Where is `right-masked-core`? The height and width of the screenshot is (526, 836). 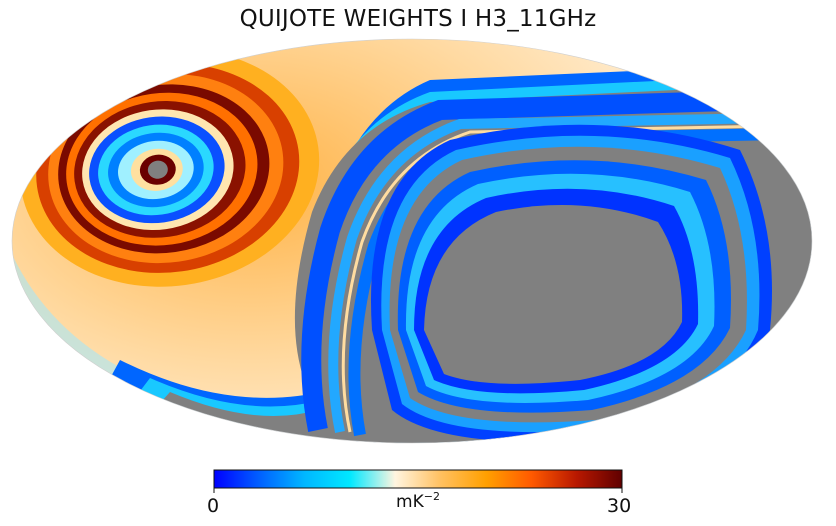
right-masked-core is located at coordinates (553, 294).